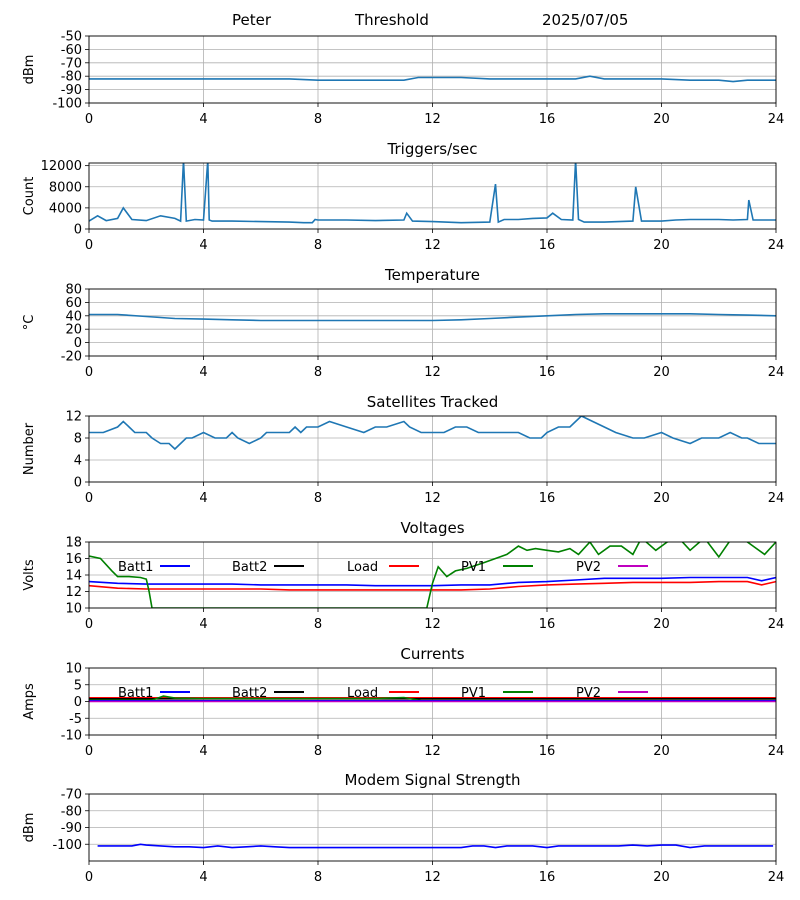  Describe the element at coordinates (29, 323) in the screenshot. I see `y-axis-label: °C` at that location.